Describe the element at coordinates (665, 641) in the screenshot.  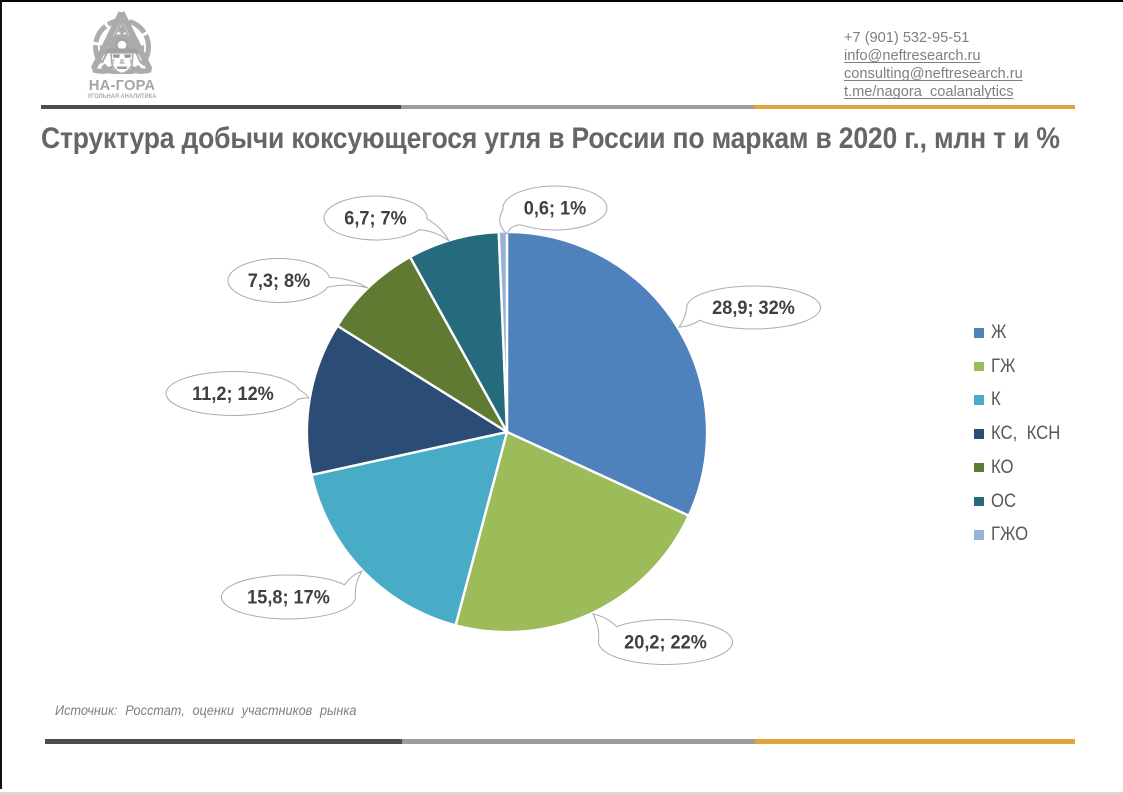
I see `svg-text: 20,2; 22%` at that location.